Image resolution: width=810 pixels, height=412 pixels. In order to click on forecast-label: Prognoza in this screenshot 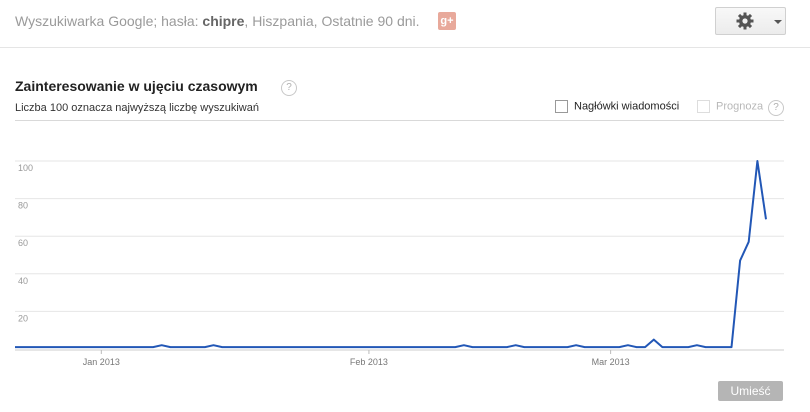, I will do `click(740, 106)`.